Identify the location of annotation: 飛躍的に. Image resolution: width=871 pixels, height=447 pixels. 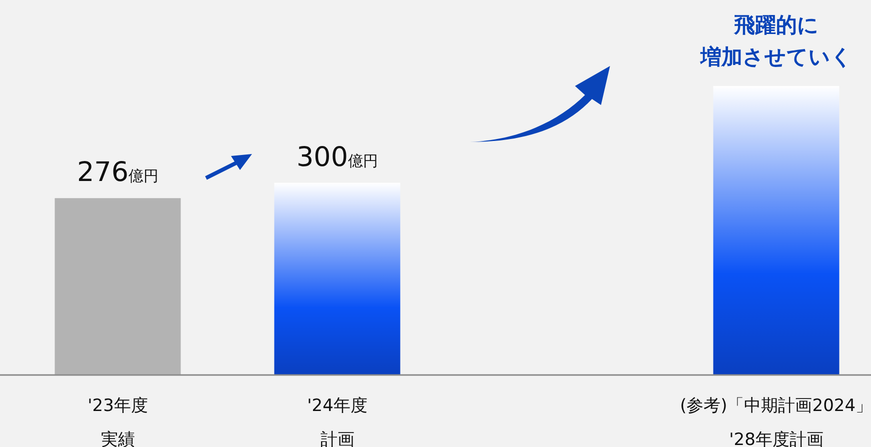
(775, 25).